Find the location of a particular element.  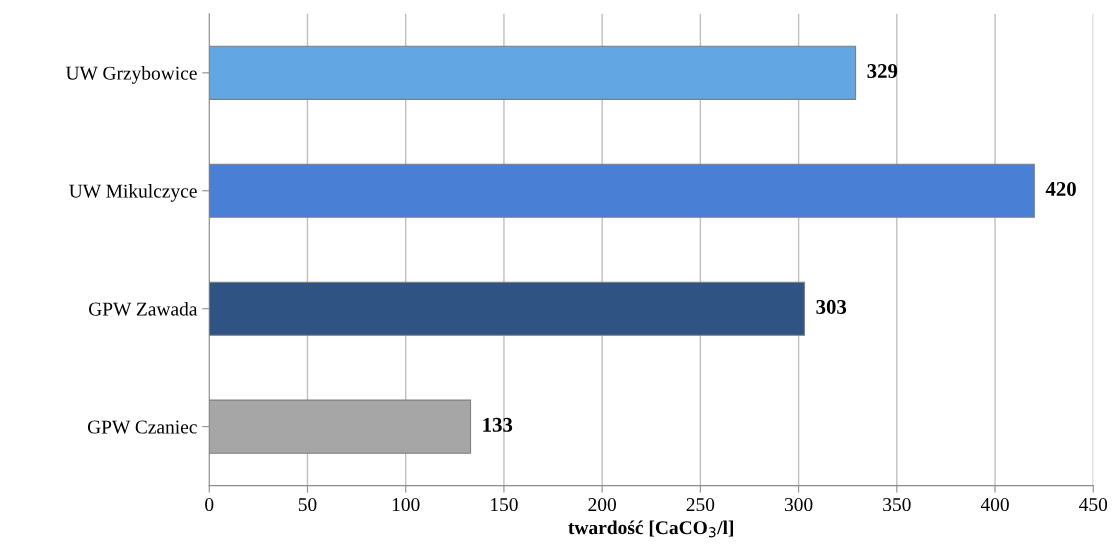

x-tick-label: 200 is located at coordinates (602, 504).